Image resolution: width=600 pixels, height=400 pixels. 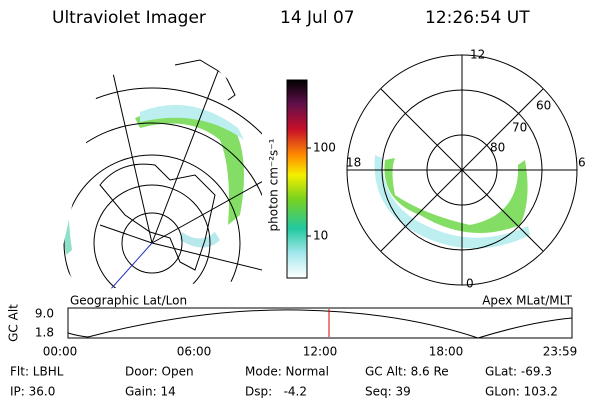 What do you see at coordinates (353, 163) in the screenshot?
I see `mlt-label: 18` at bounding box center [353, 163].